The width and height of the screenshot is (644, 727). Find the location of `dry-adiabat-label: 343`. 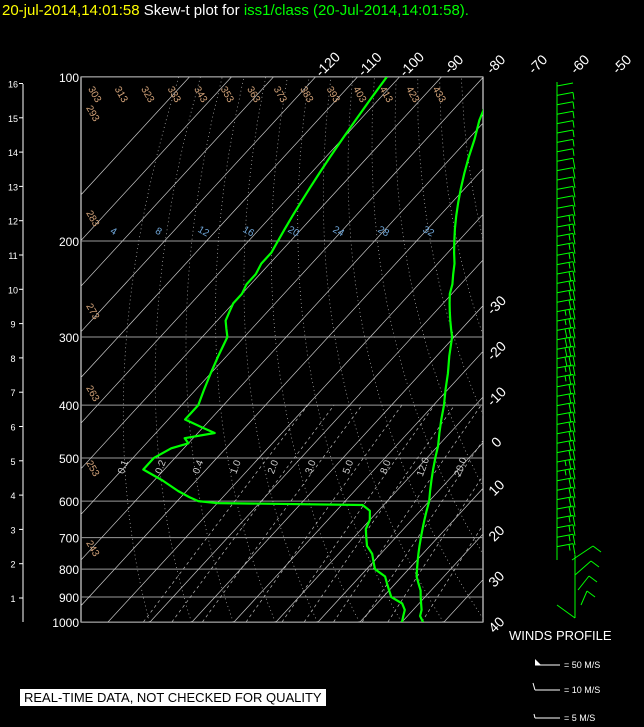

dry-adiabat-label: 343 is located at coordinates (200, 95).